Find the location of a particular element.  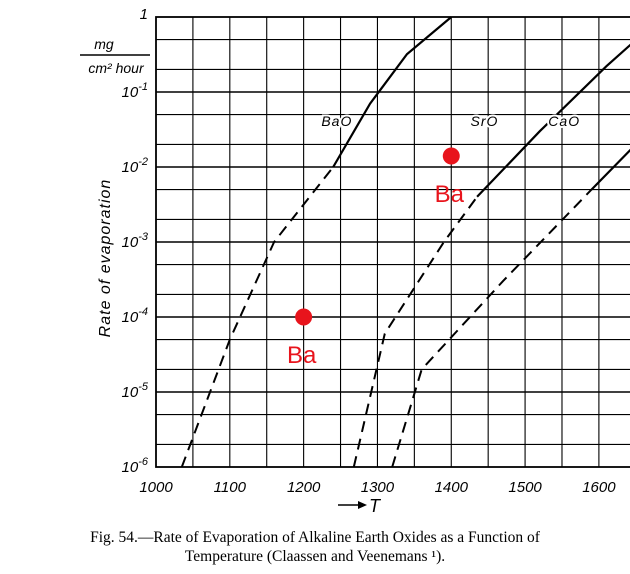

y-tick-label: 10⁻³ is located at coordinates (135, 241).